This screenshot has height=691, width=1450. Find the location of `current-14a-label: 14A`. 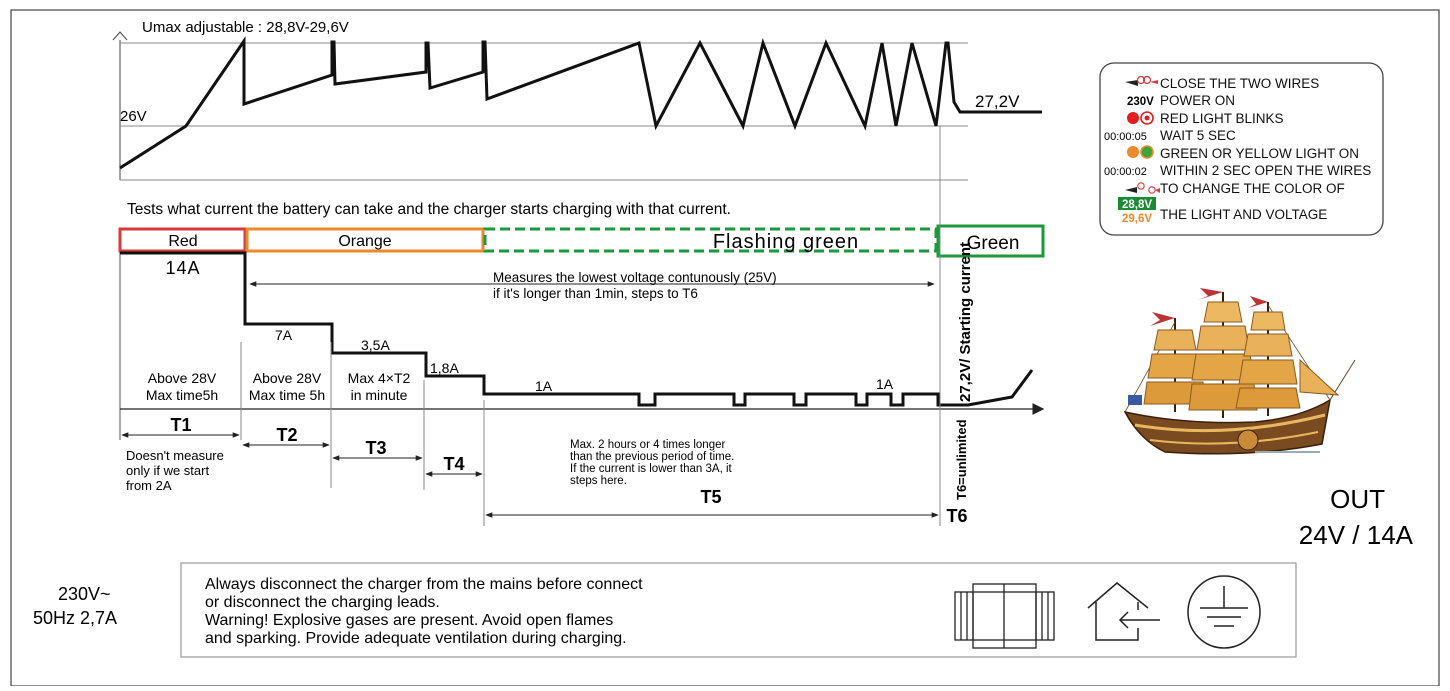

current-14a-label: 14A is located at coordinates (182, 268).